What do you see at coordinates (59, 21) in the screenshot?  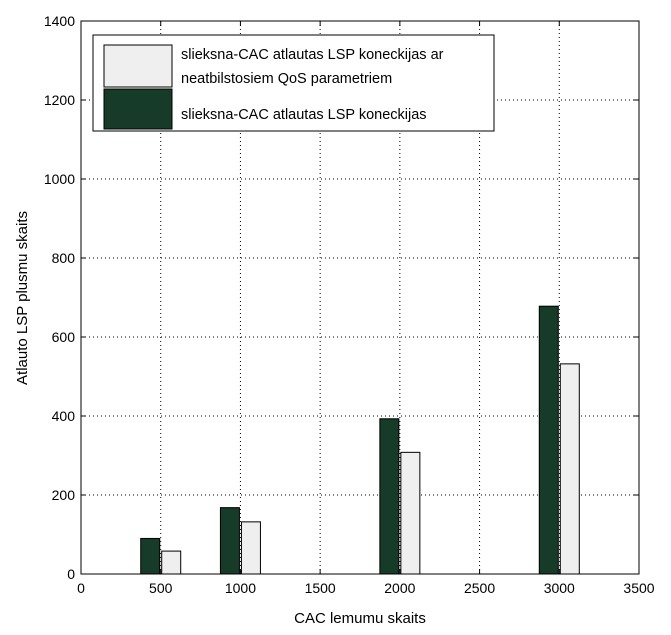 I see `y-tick-label: 1400` at bounding box center [59, 21].